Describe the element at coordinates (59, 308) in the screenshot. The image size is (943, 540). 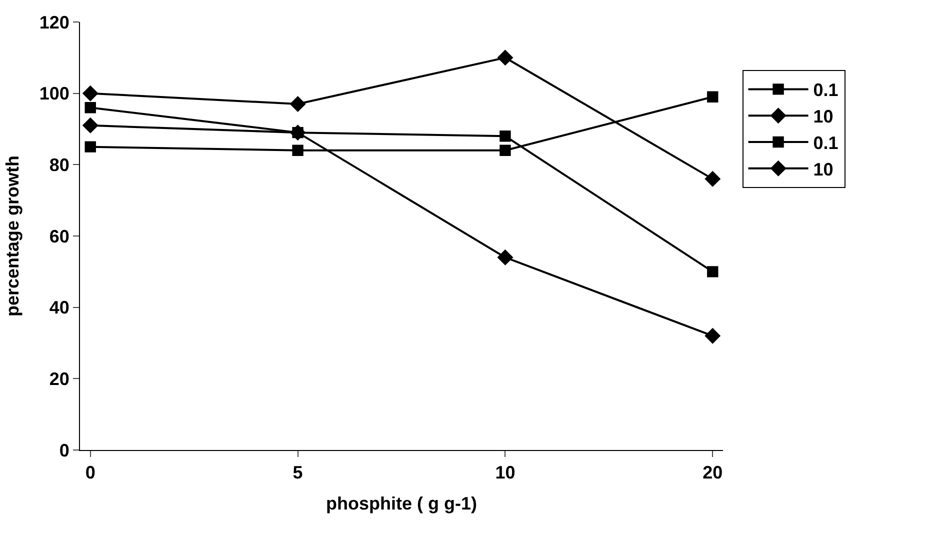
I see `y-tick-label: 40` at that location.